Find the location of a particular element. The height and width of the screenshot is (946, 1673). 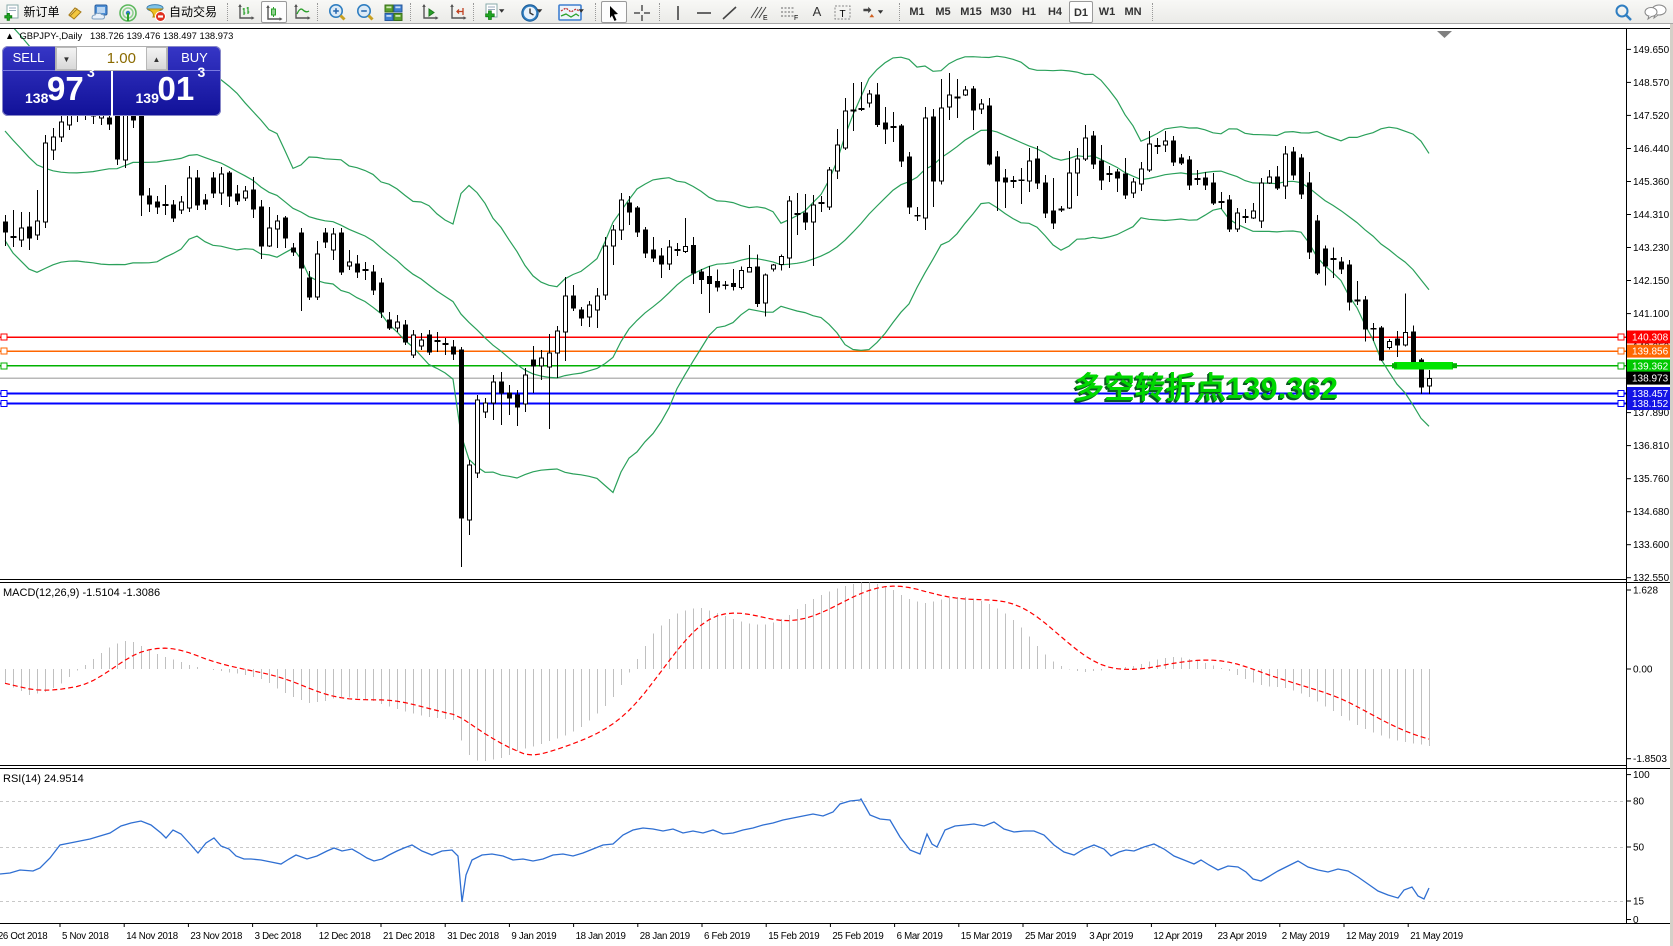

svg-text: 132.550 is located at coordinates (1651, 578).